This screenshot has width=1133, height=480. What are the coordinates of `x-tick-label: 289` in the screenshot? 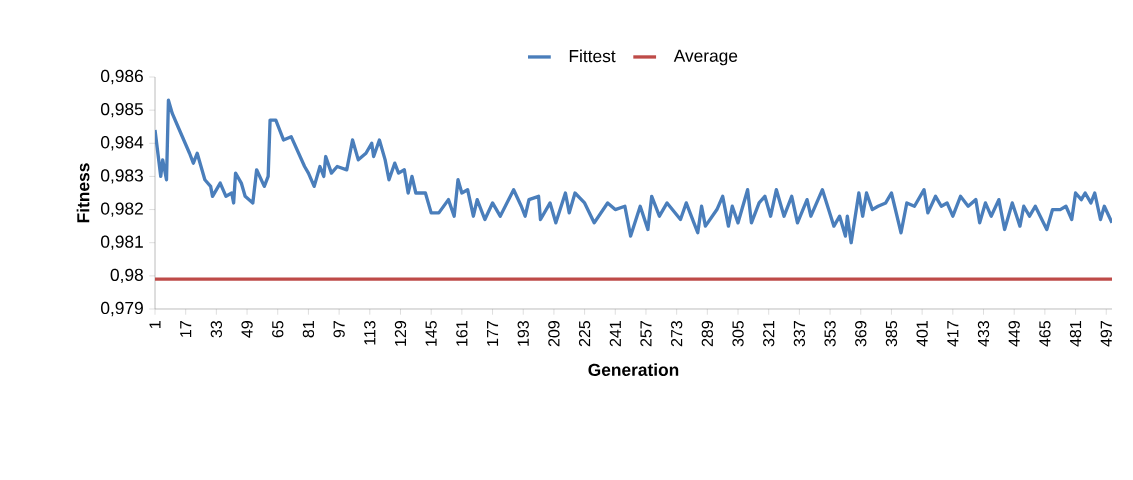 It's located at (707, 334).